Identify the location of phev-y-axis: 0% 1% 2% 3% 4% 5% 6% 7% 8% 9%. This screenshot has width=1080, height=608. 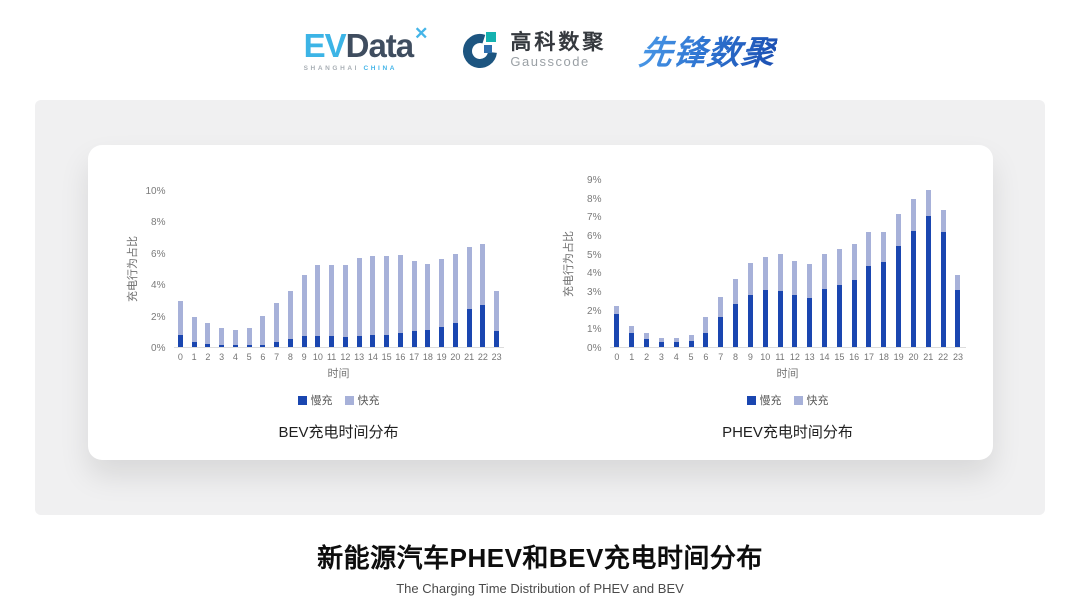
(593, 264).